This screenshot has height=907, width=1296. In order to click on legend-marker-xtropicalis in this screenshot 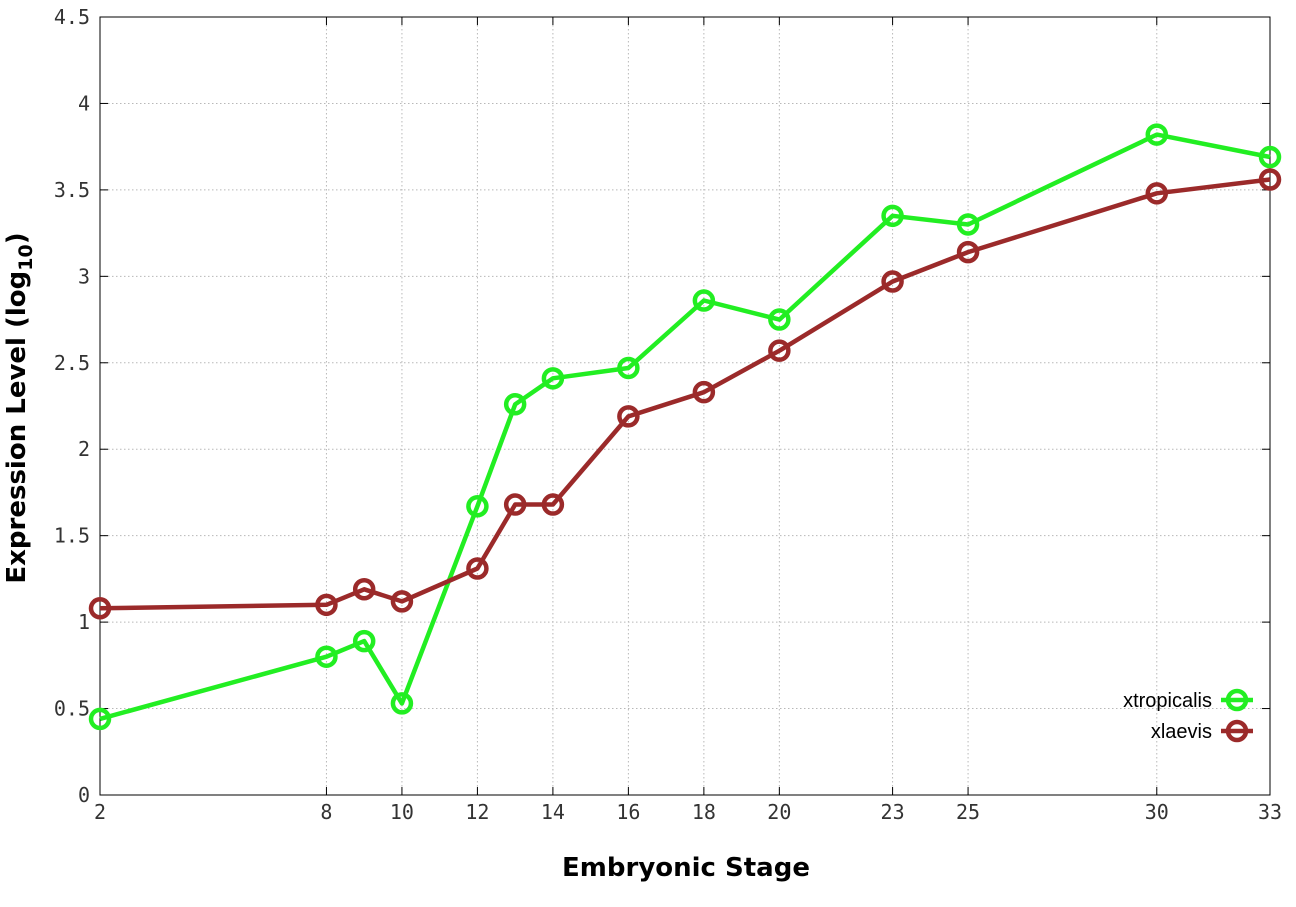, I will do `click(1237, 700)`.